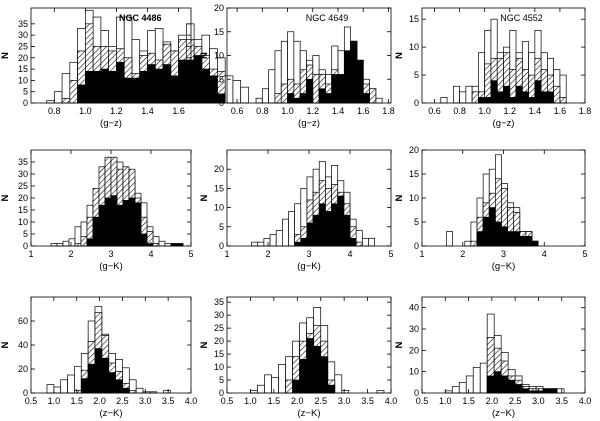 This screenshot has width=600, height=421. What do you see at coordinates (219, 302) in the screenshot?
I see `y-tick-label: 35` at bounding box center [219, 302].